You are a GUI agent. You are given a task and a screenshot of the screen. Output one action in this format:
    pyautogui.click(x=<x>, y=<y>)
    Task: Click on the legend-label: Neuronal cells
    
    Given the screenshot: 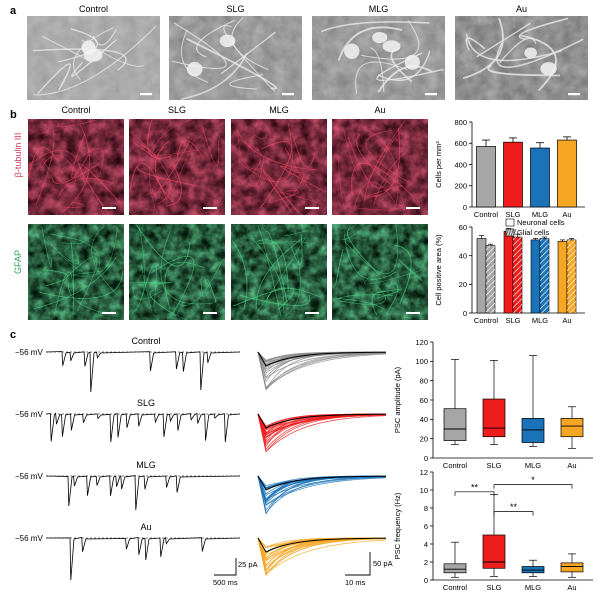 What is the action you would take?
    pyautogui.click(x=541, y=222)
    